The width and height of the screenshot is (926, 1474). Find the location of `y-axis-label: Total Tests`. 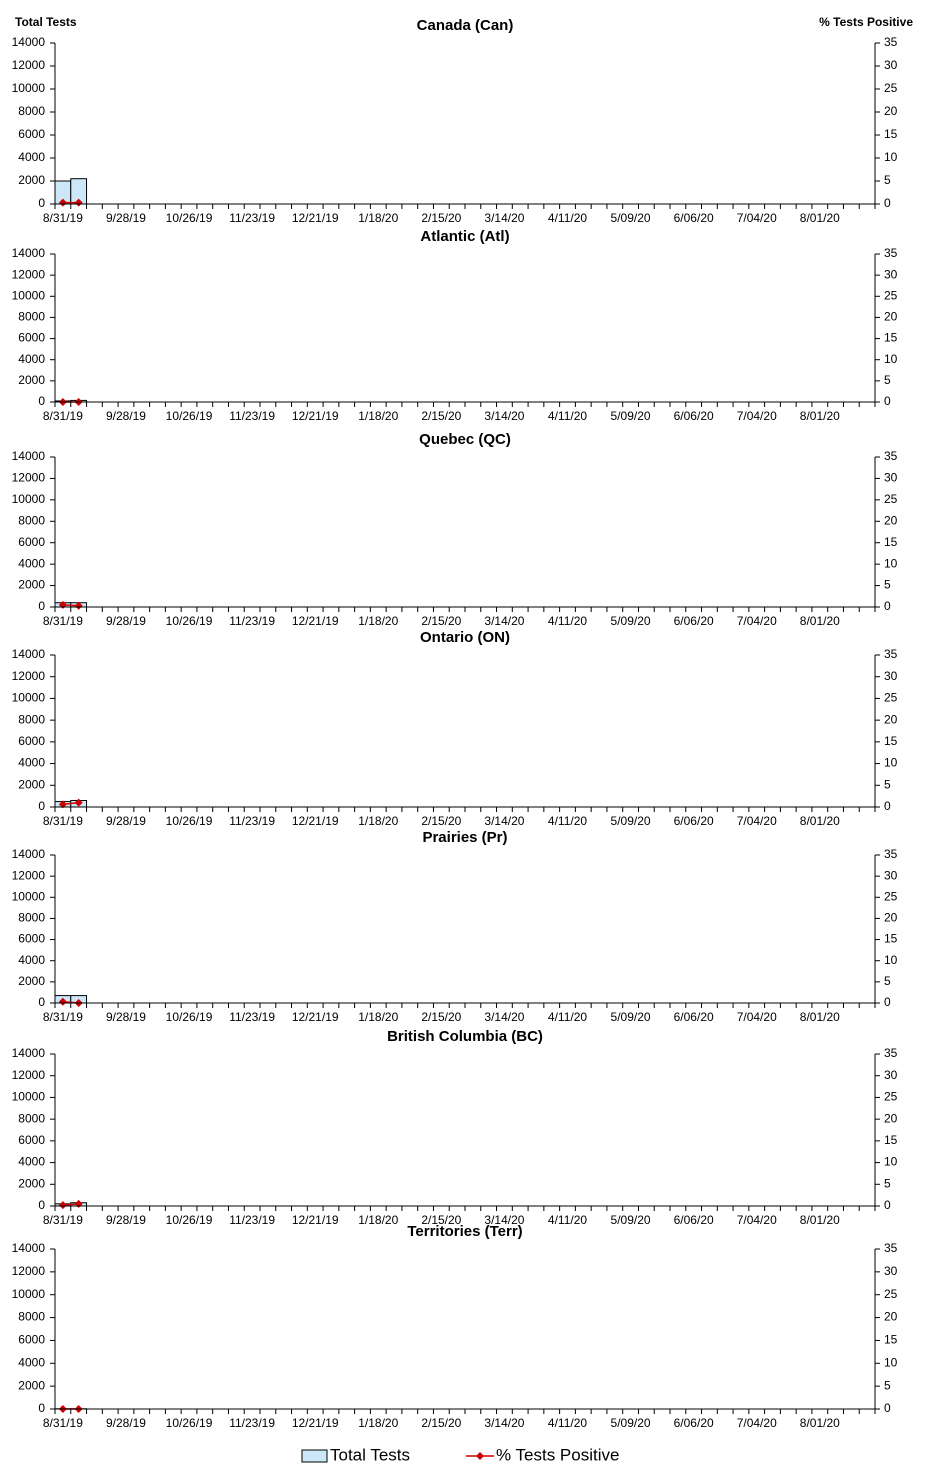

y-axis-label: Total Tests is located at coordinates (46, 22).